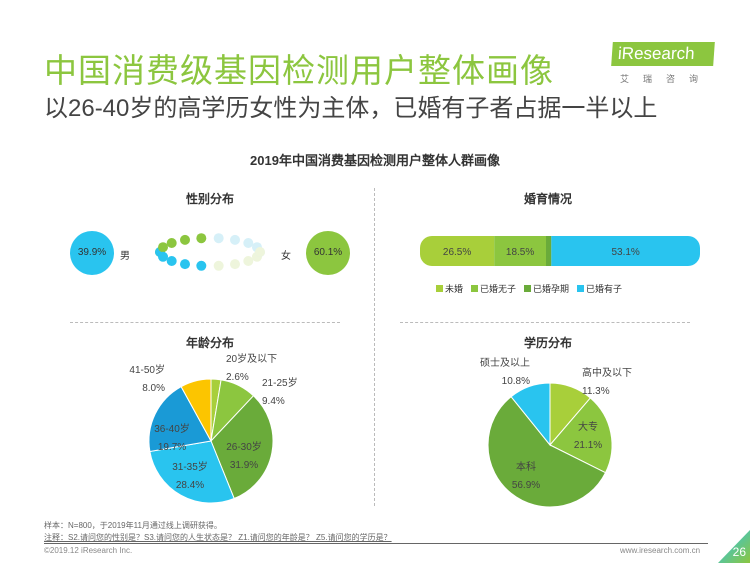  I want to click on page-title: 中国消费级基因检测用户整体画像, so click(299, 70).